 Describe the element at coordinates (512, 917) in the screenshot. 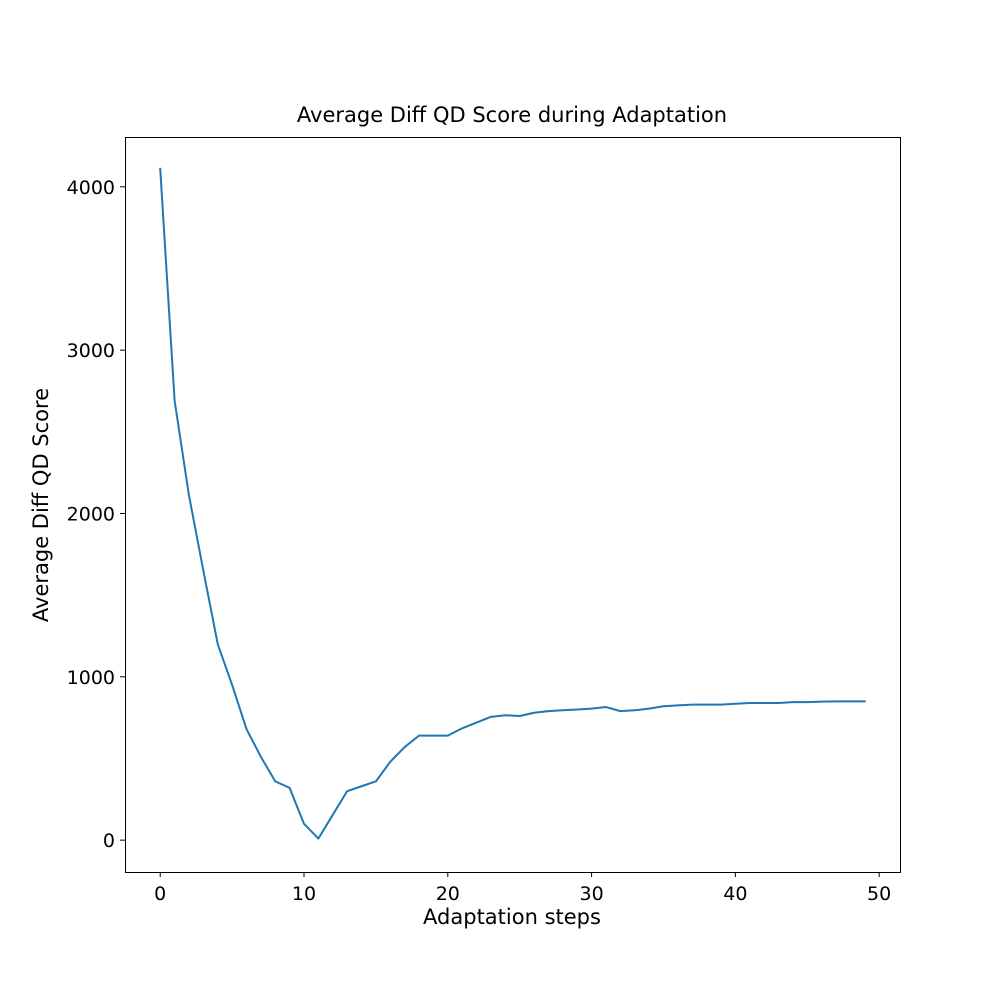

I see `x-axis-label: Adaptation steps` at that location.